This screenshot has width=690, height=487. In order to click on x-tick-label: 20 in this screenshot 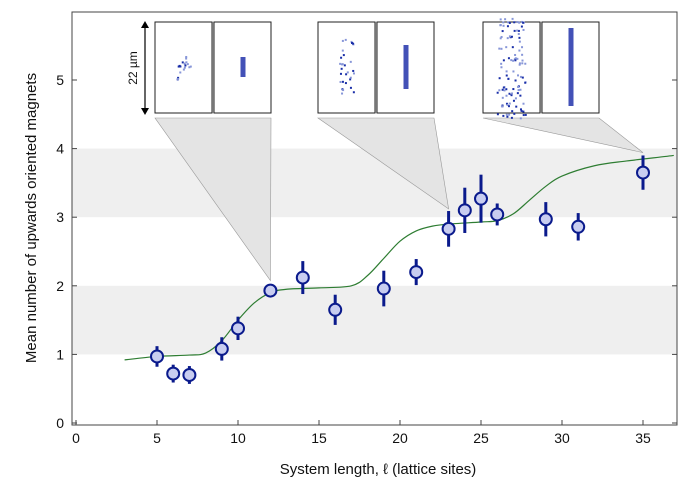, I will do `click(400, 438)`.